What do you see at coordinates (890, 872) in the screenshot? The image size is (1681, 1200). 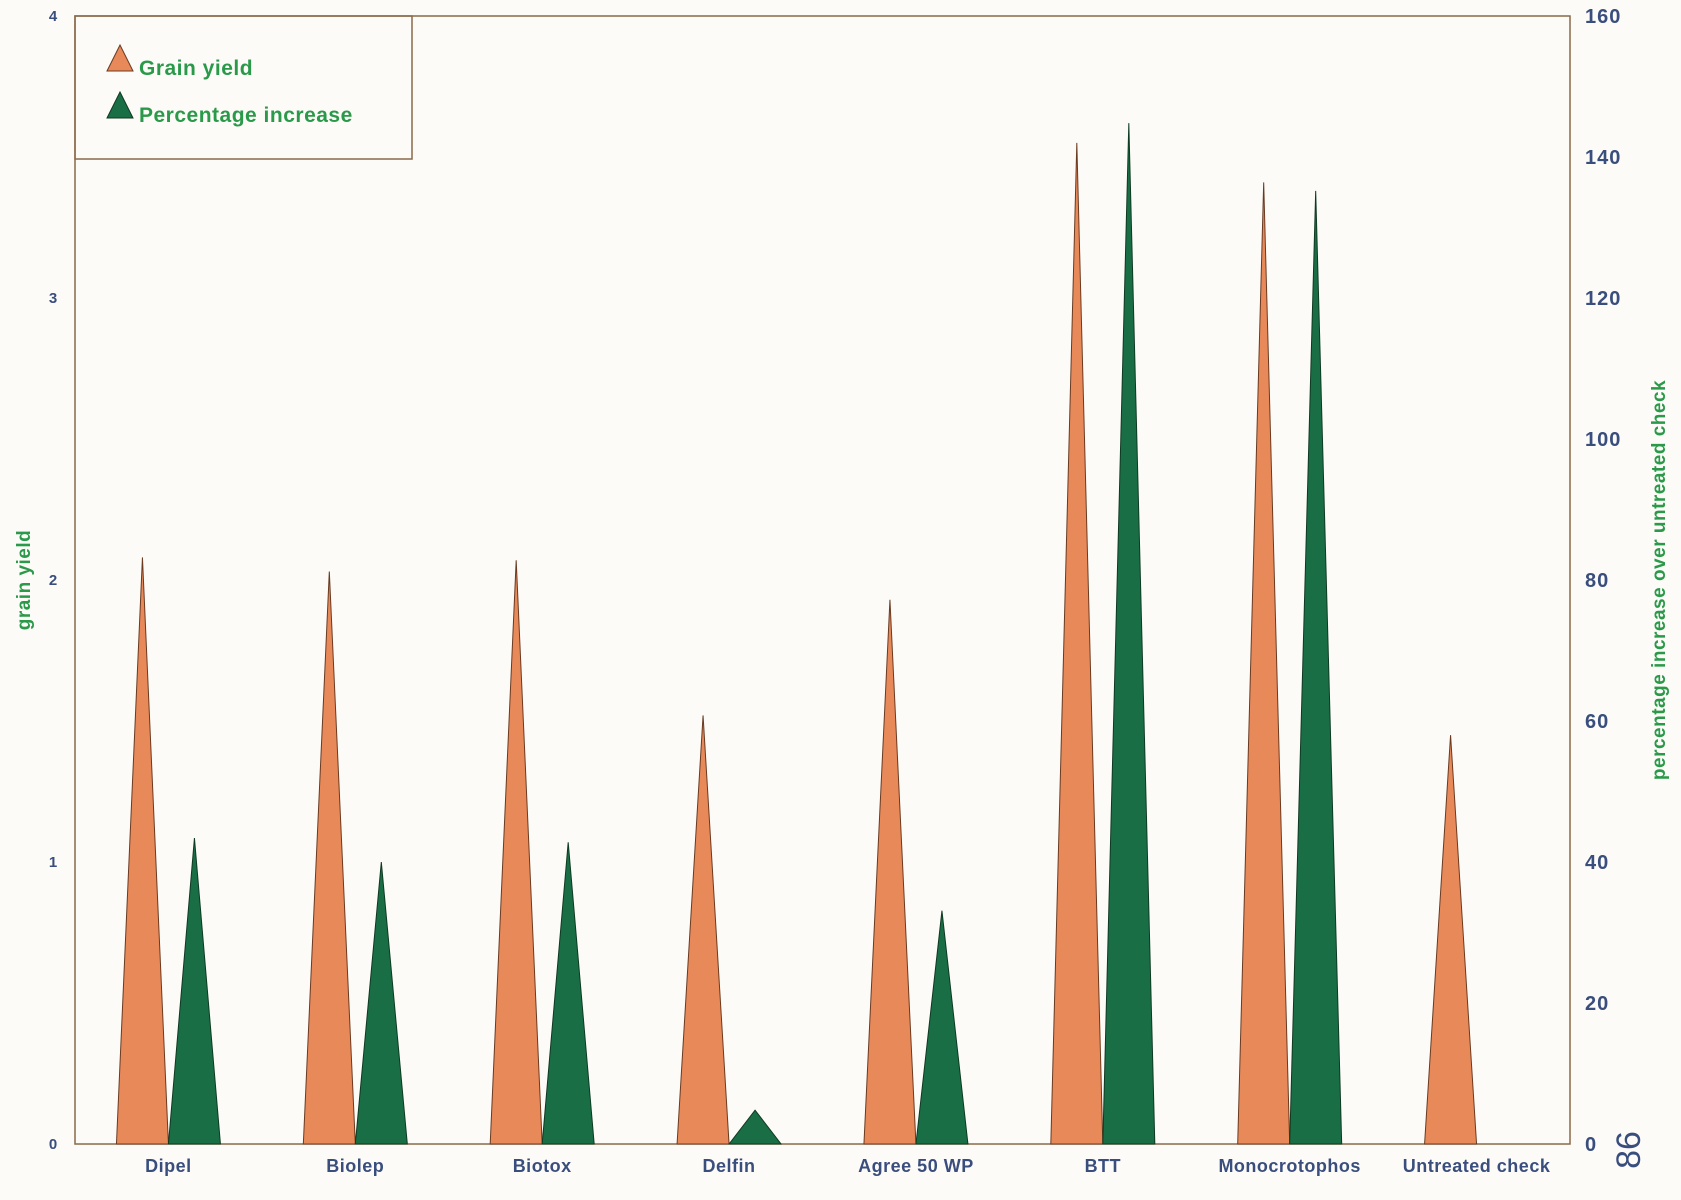 I see `mark-grain-yield-agree-50-wp` at bounding box center [890, 872].